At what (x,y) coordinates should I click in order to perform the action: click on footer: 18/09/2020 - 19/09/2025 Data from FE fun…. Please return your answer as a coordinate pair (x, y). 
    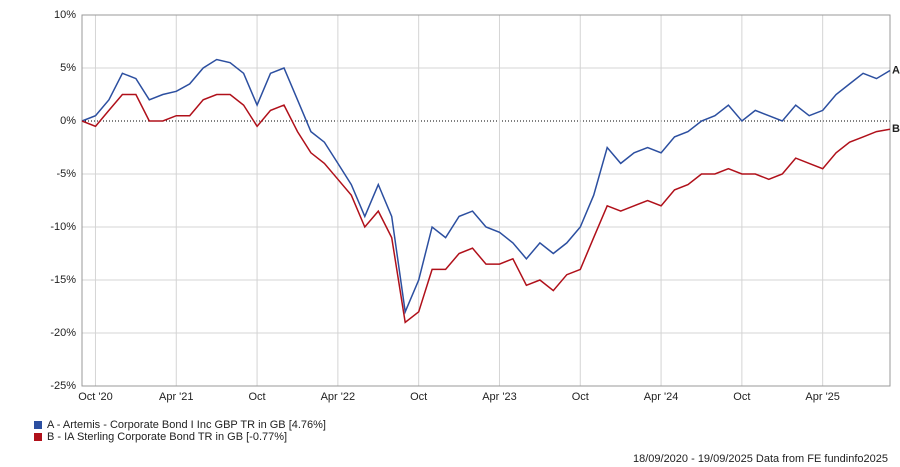
    Looking at the image, I should click on (760, 459).